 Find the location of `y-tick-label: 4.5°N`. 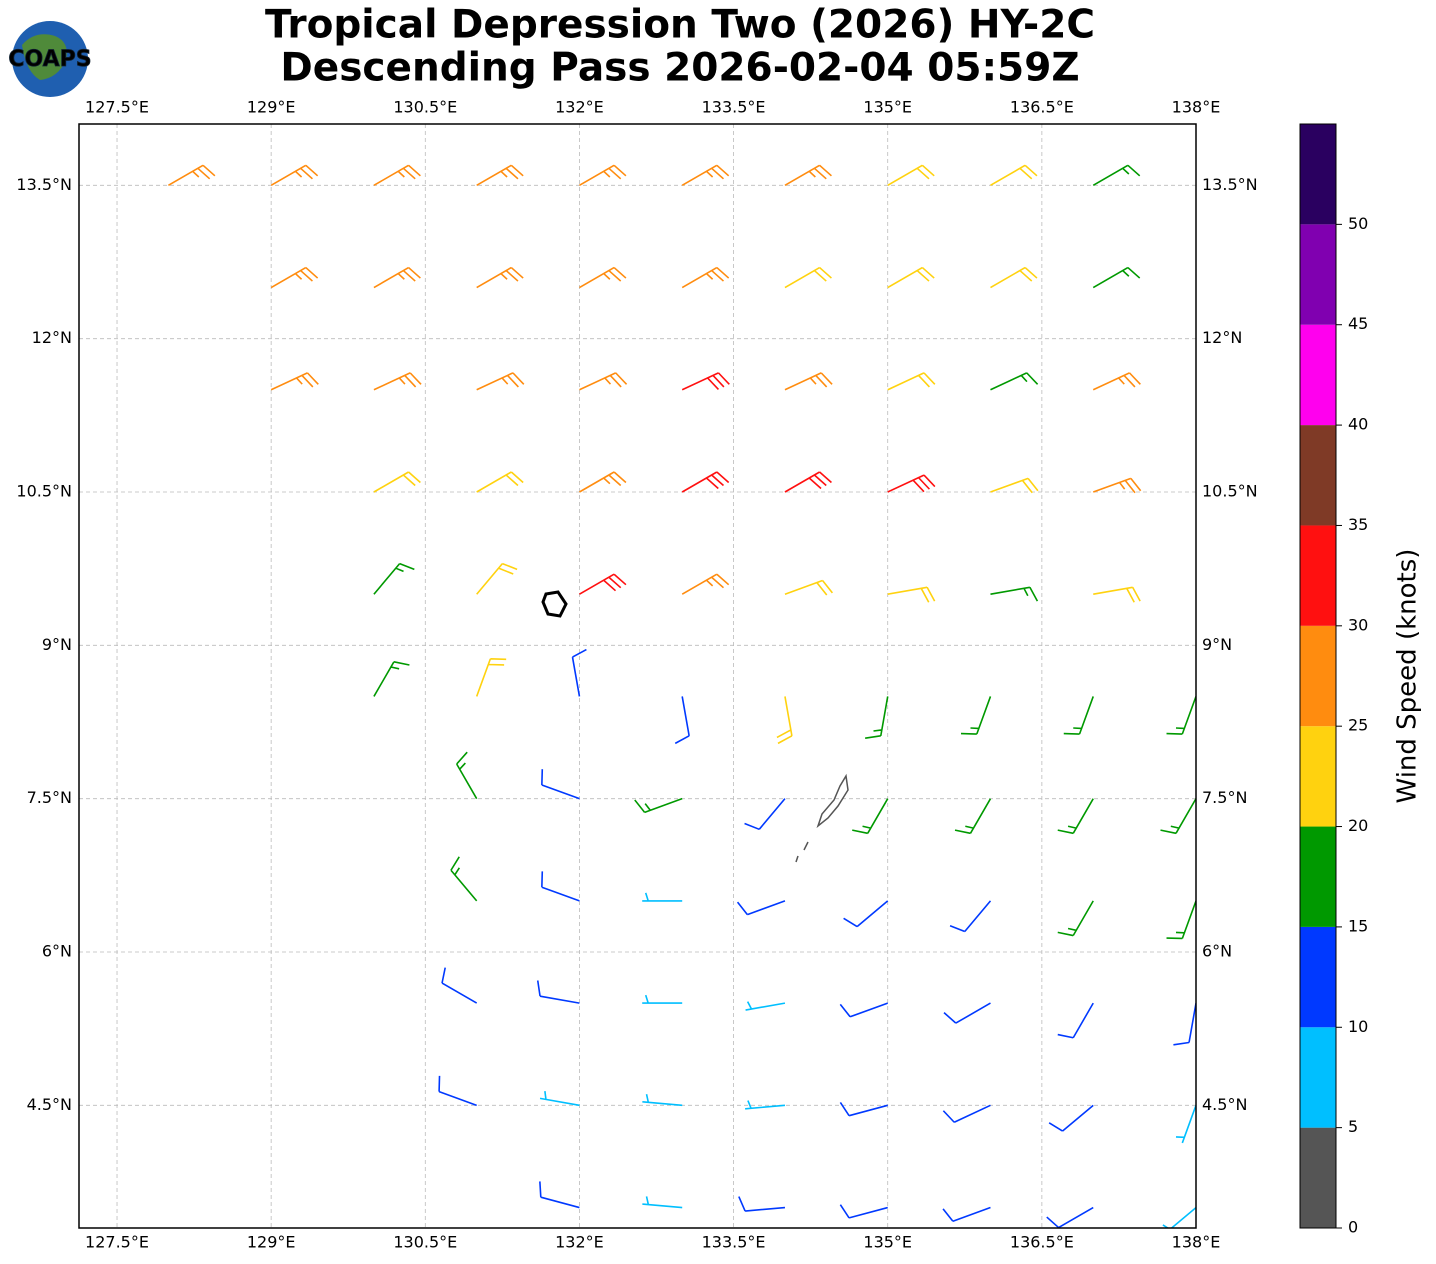

y-tick-label: 4.5°N is located at coordinates (1224, 1104).